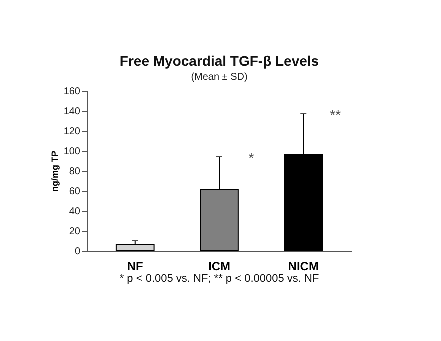 The image size is (441, 341). Describe the element at coordinates (135, 248) in the screenshot. I see `bar` at that location.